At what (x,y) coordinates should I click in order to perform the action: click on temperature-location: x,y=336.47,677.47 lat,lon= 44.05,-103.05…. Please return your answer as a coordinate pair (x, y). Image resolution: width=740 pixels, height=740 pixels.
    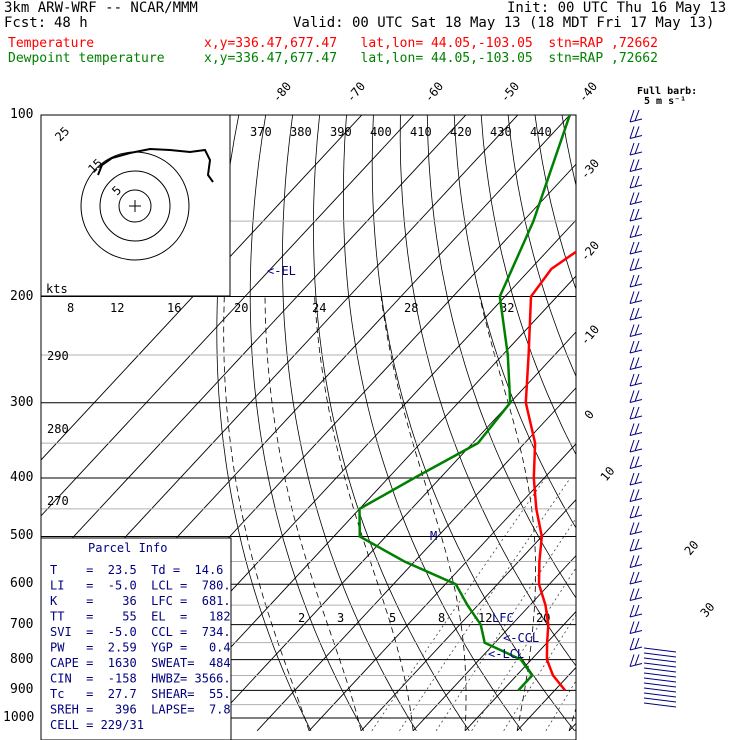
    Looking at the image, I should click on (431, 43).